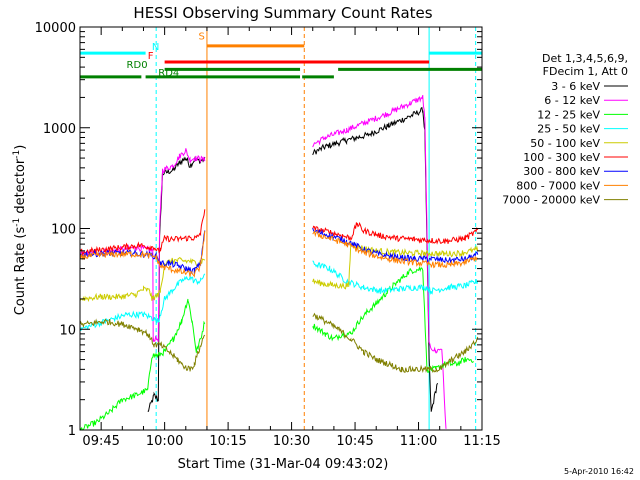  Describe the element at coordinates (227, 441) in the screenshot. I see `x-tick-label: 10:15` at that location.